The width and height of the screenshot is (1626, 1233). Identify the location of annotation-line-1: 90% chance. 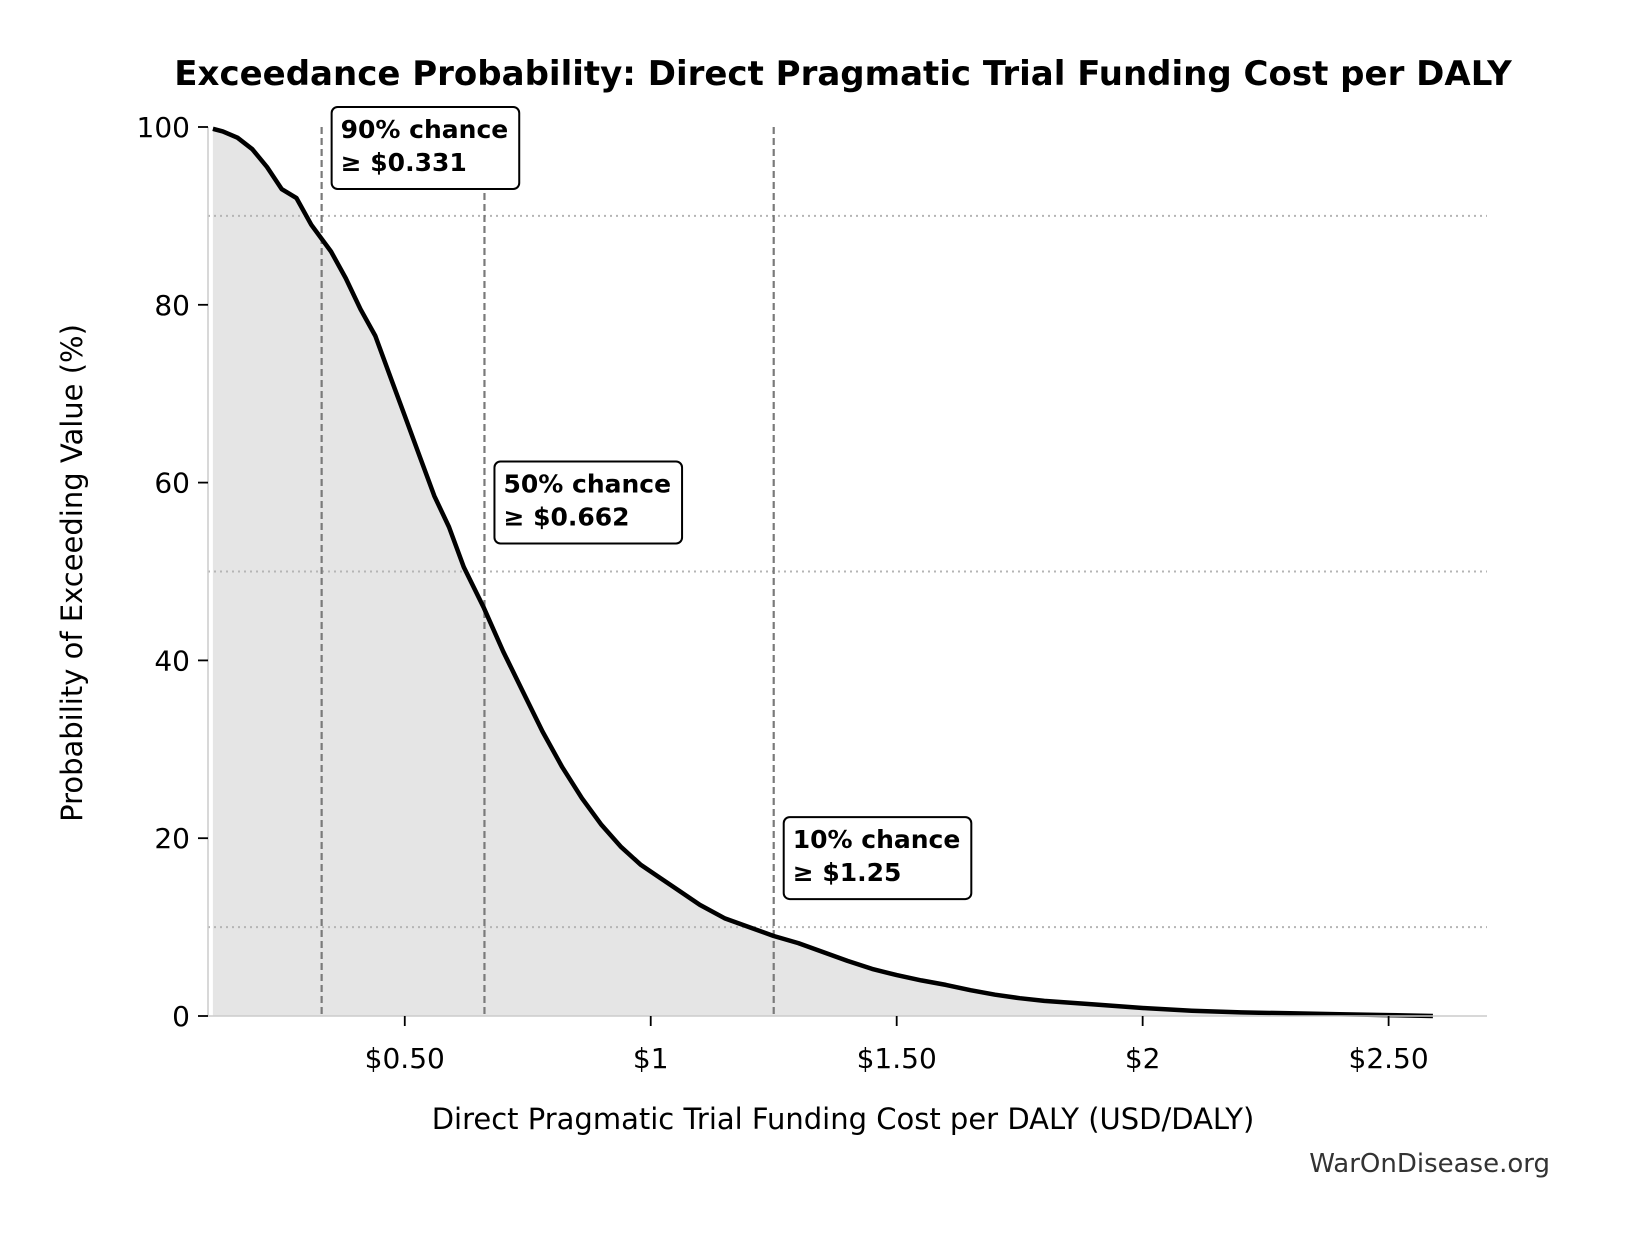
(425, 129).